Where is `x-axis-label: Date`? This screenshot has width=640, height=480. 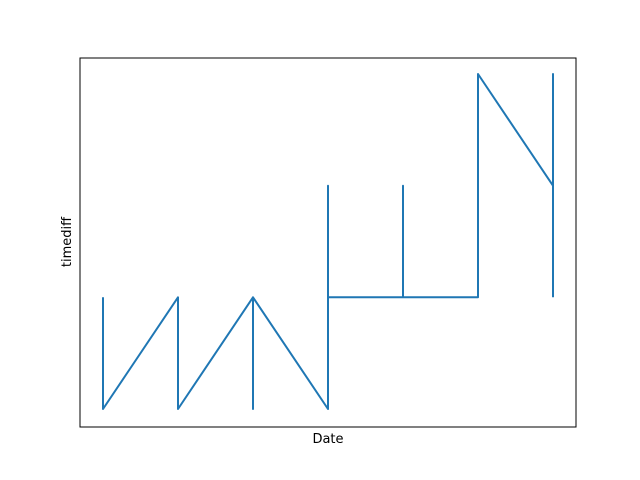 x-axis-label: Date is located at coordinates (327, 439).